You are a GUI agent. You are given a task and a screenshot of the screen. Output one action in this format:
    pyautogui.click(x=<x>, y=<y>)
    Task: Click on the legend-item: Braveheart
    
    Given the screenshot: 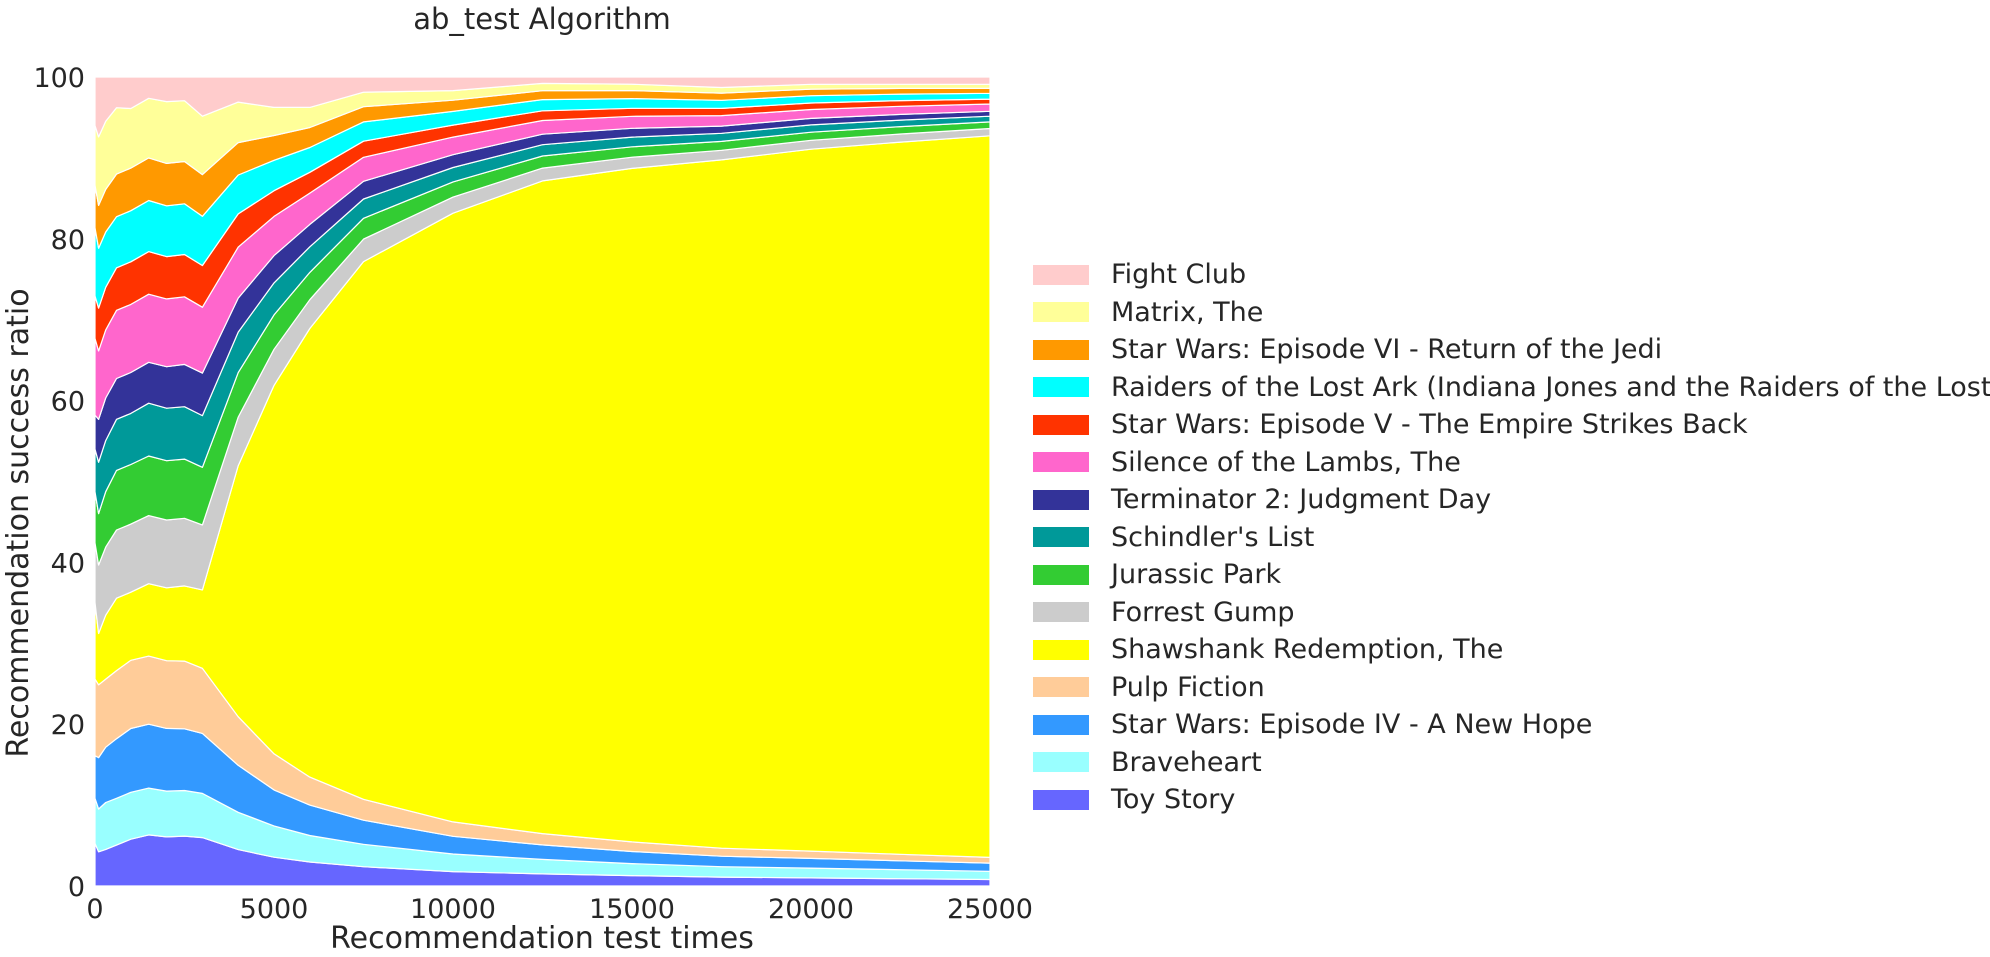 What is the action you would take?
    pyautogui.click(x=1511, y=763)
    